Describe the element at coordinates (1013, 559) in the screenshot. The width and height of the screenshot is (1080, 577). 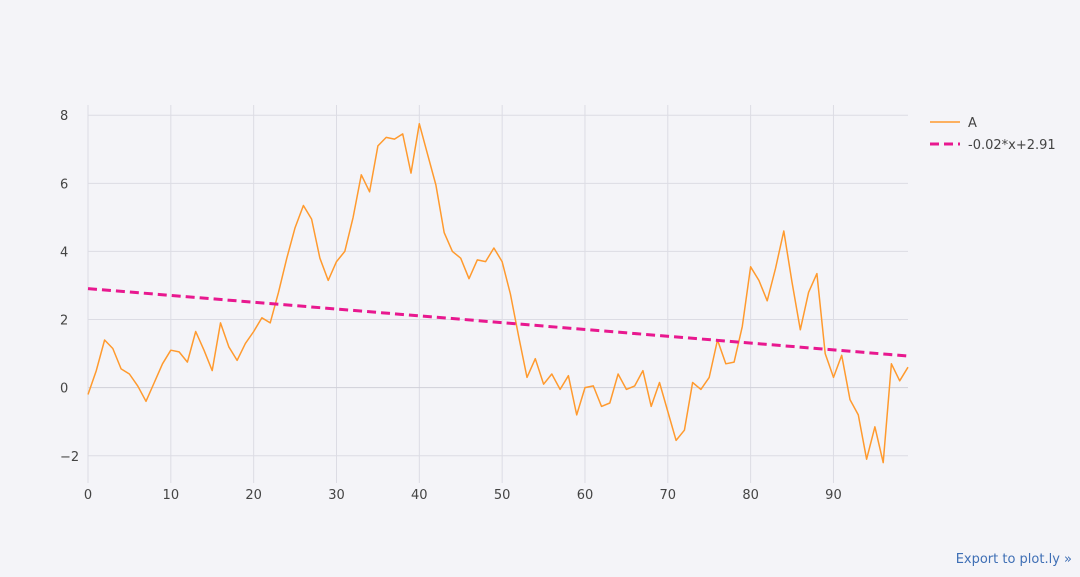
I see `export-to-plotly-link: Export to plot.ly »` at that location.